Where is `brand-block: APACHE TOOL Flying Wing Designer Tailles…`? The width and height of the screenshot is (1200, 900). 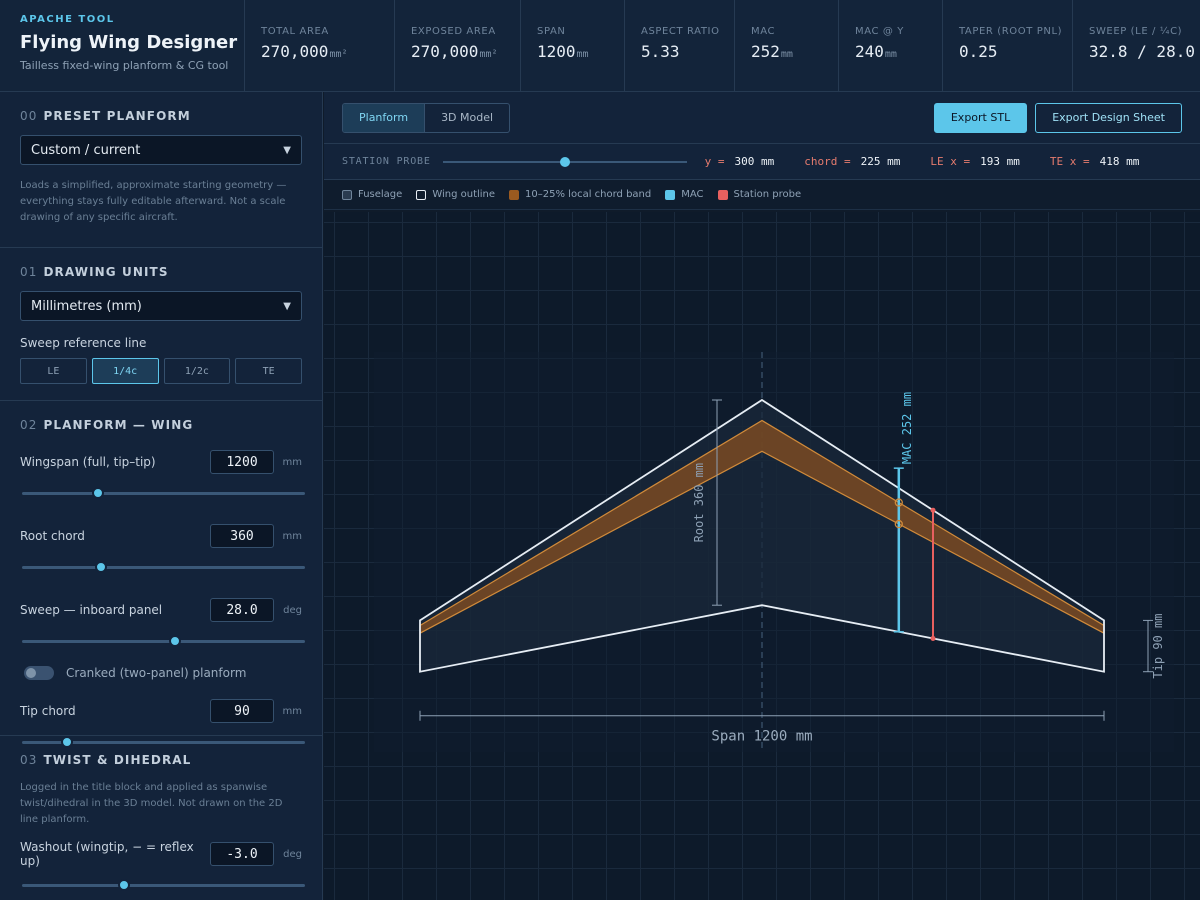
brand-block: APACHE TOOL Flying Wing Designer Tailles… is located at coordinates (122, 45).